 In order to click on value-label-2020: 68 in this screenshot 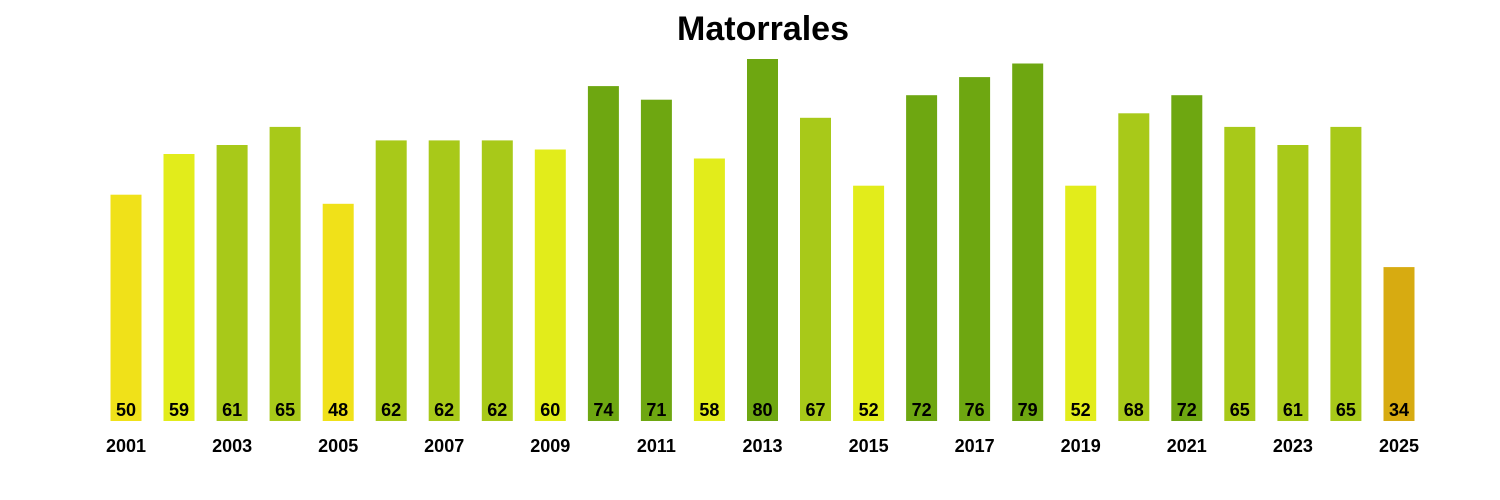, I will do `click(1134, 410)`.